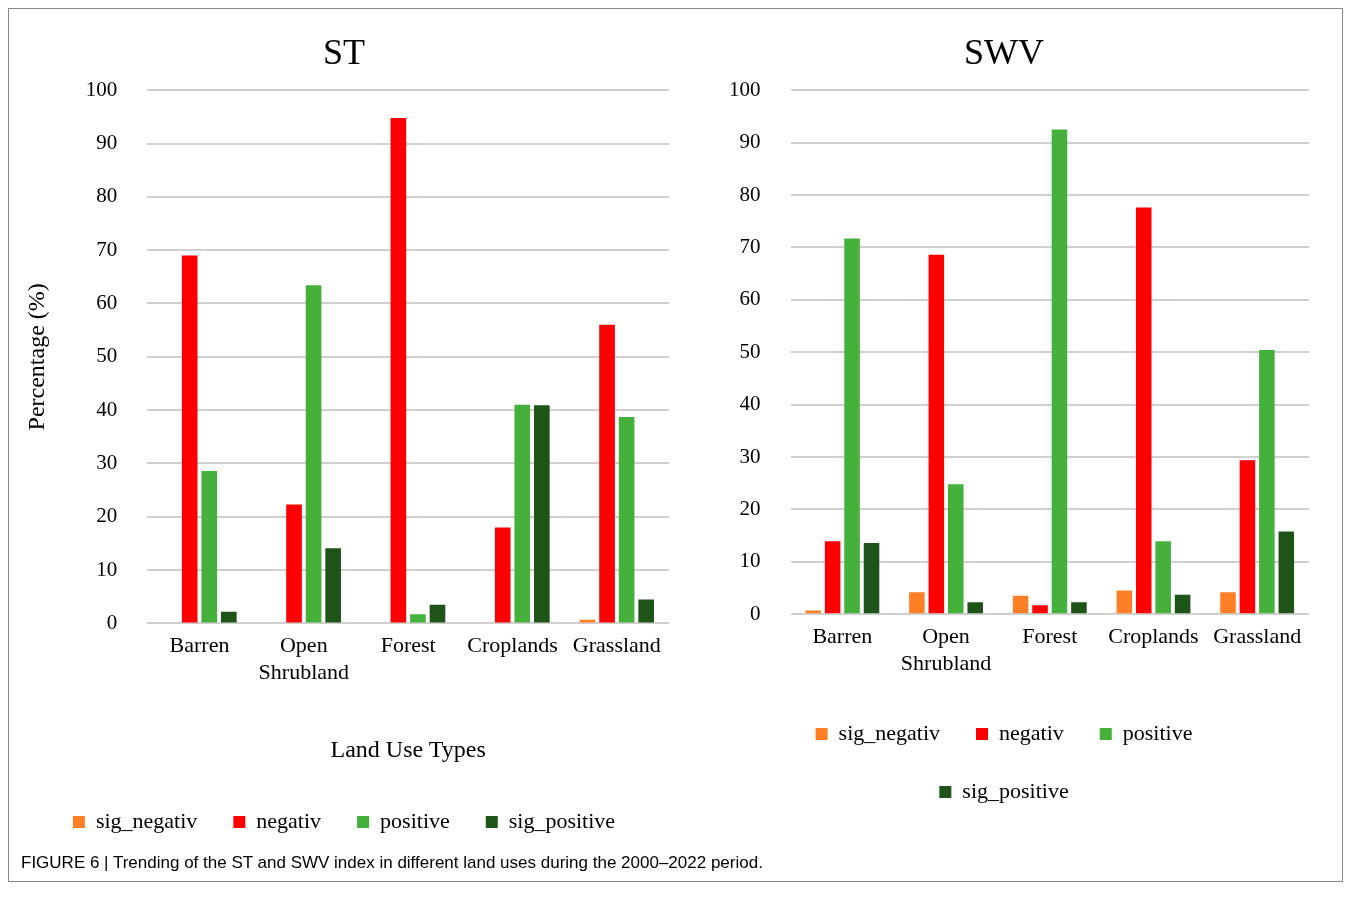 The height and width of the screenshot is (899, 1355). What do you see at coordinates (392, 863) in the screenshot?
I see `caption: FIGURE 6 | Trending of the ST and SWV index in different land uses during the 2000–2022 period.` at bounding box center [392, 863].